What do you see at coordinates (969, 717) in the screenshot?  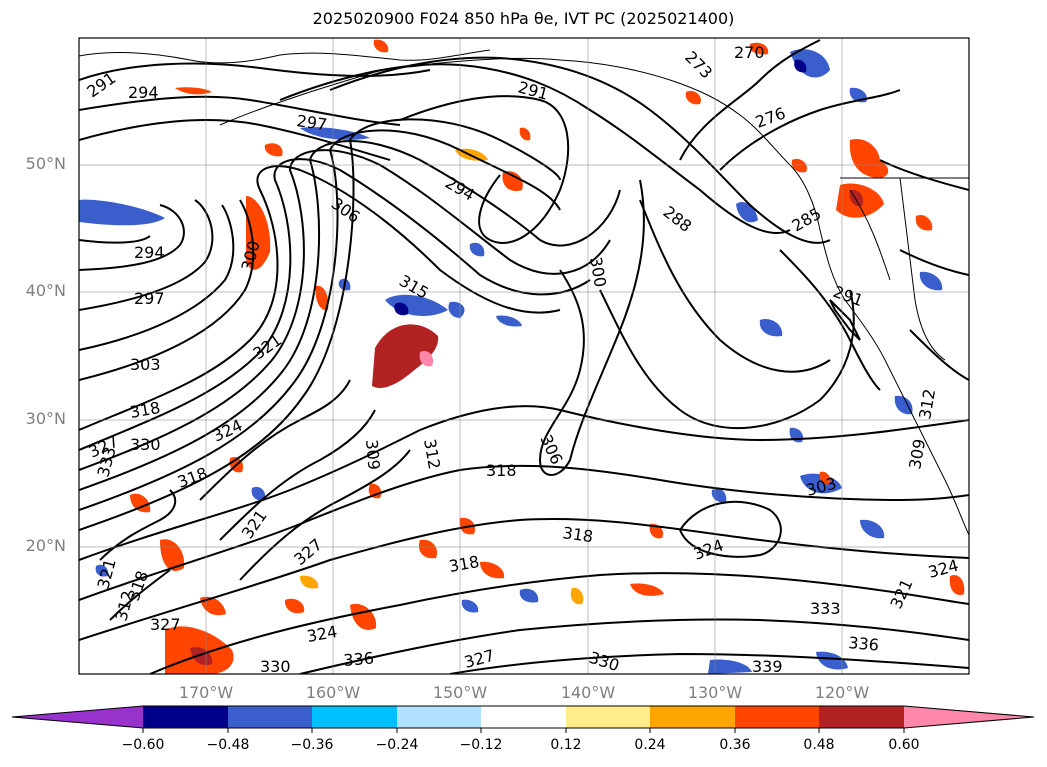 I see `colorbar-extend-right` at bounding box center [969, 717].